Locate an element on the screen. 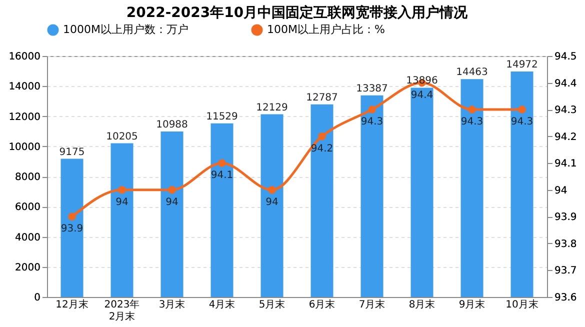 This screenshot has width=585, height=327. data-label: 13387 is located at coordinates (372, 88).